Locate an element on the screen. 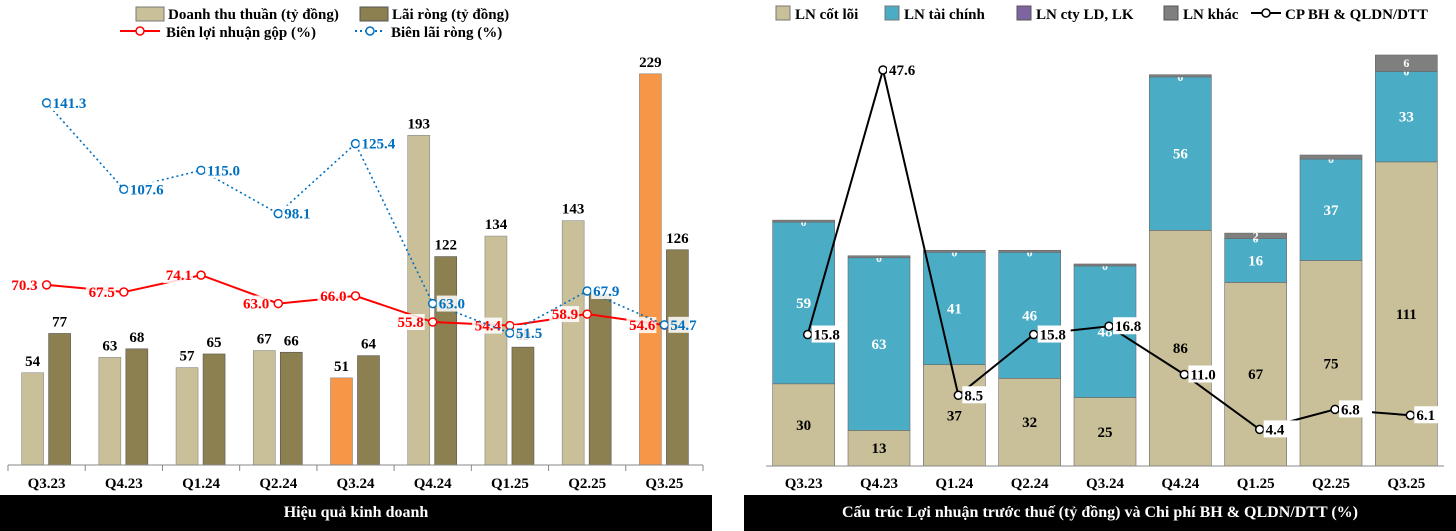  x-tick-label: Q3.24 is located at coordinates (356, 484).